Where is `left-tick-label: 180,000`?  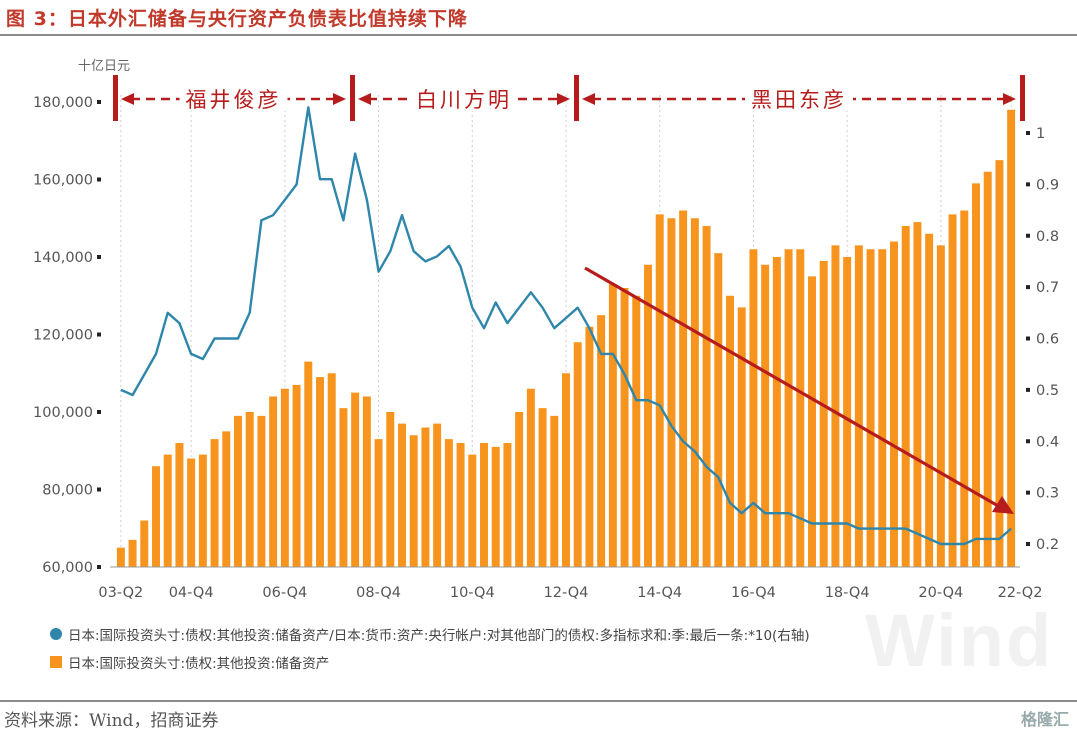 left-tick-label: 180,000 is located at coordinates (63, 103).